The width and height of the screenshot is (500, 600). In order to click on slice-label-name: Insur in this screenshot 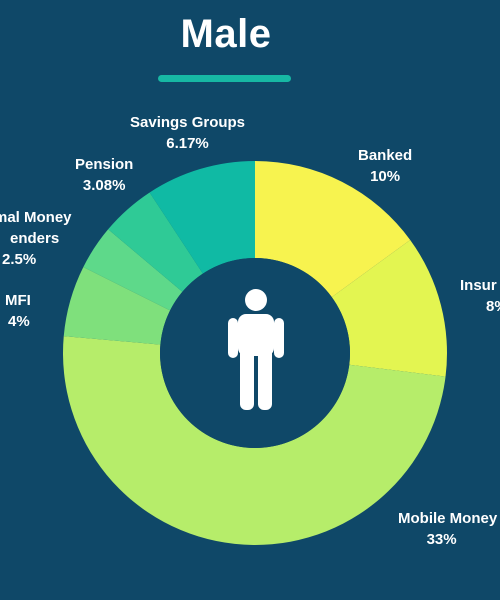, I will do `click(478, 285)`.